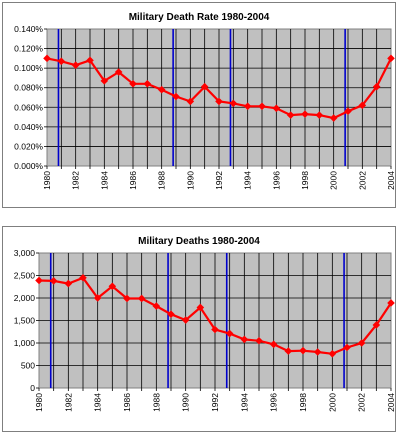  What do you see at coordinates (28, 366) in the screenshot?
I see `y-tick-label: 500` at bounding box center [28, 366].